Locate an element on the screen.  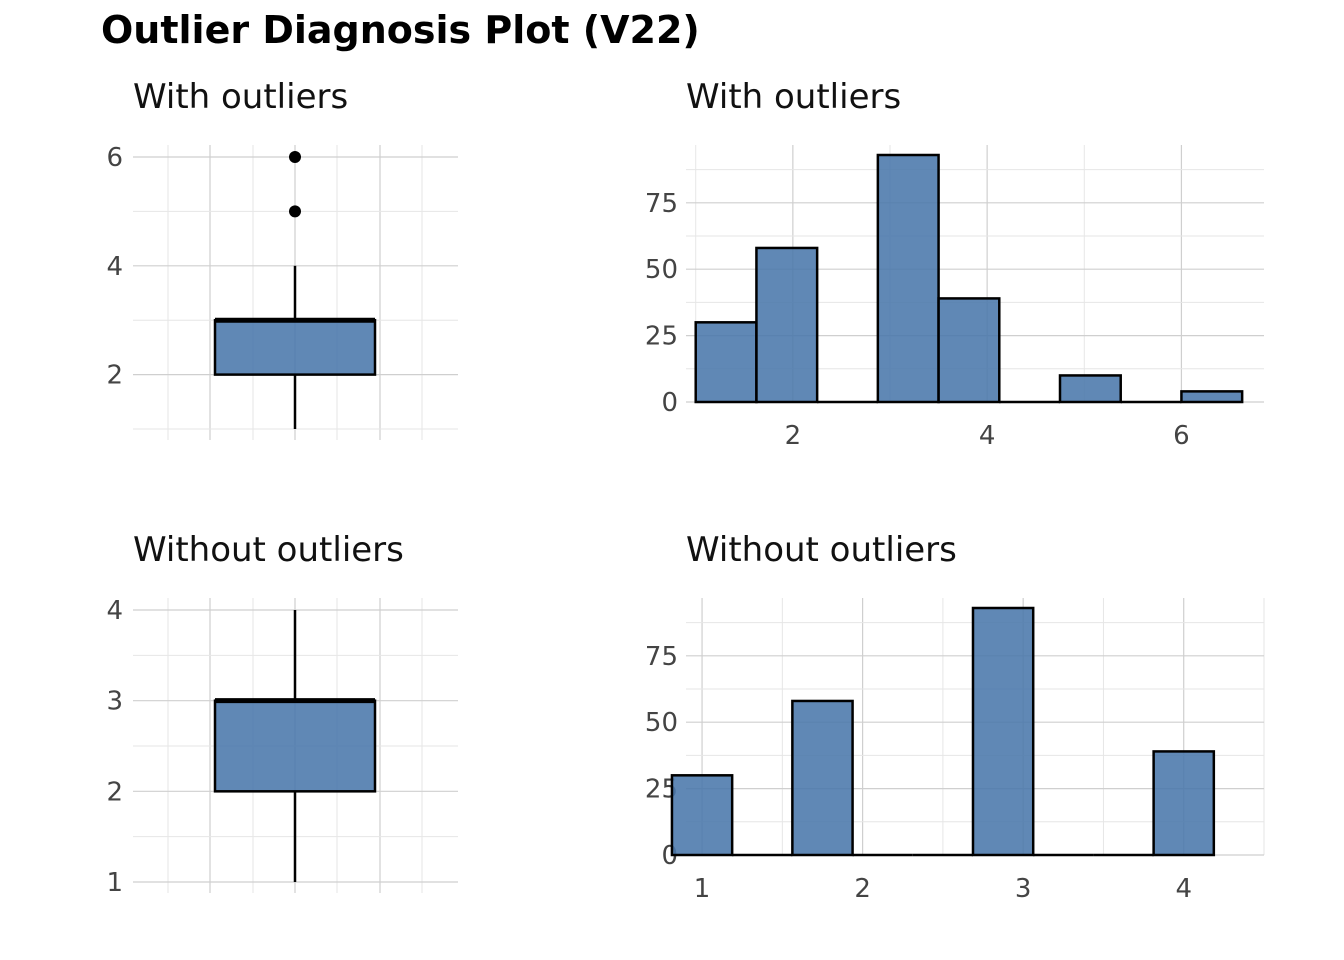
y-tick-label: 6 is located at coordinates (114, 158).